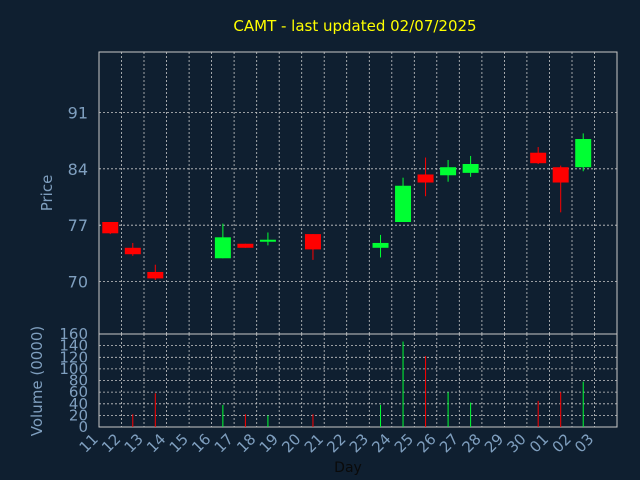 The height and width of the screenshot is (480, 640). I want to click on day-axis-label: Day, so click(348, 468).